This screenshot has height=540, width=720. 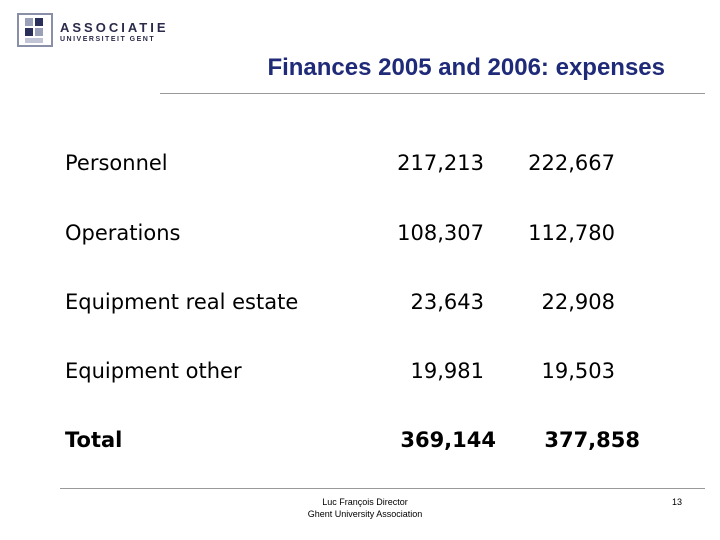 I want to click on logo-icon, so click(x=35, y=30).